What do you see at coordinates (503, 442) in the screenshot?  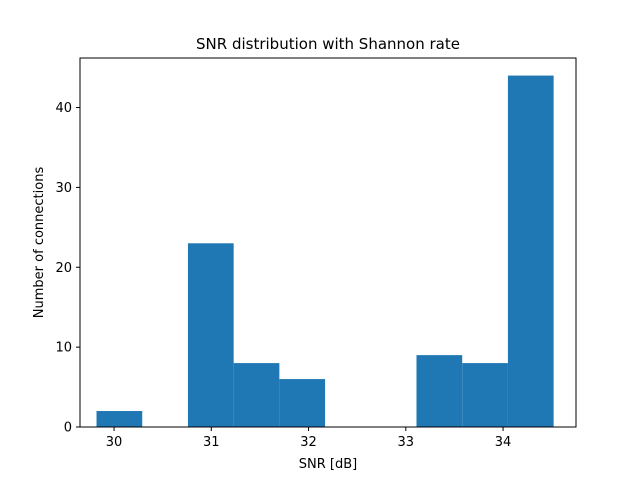 I see `x-tick-label: 34` at bounding box center [503, 442].